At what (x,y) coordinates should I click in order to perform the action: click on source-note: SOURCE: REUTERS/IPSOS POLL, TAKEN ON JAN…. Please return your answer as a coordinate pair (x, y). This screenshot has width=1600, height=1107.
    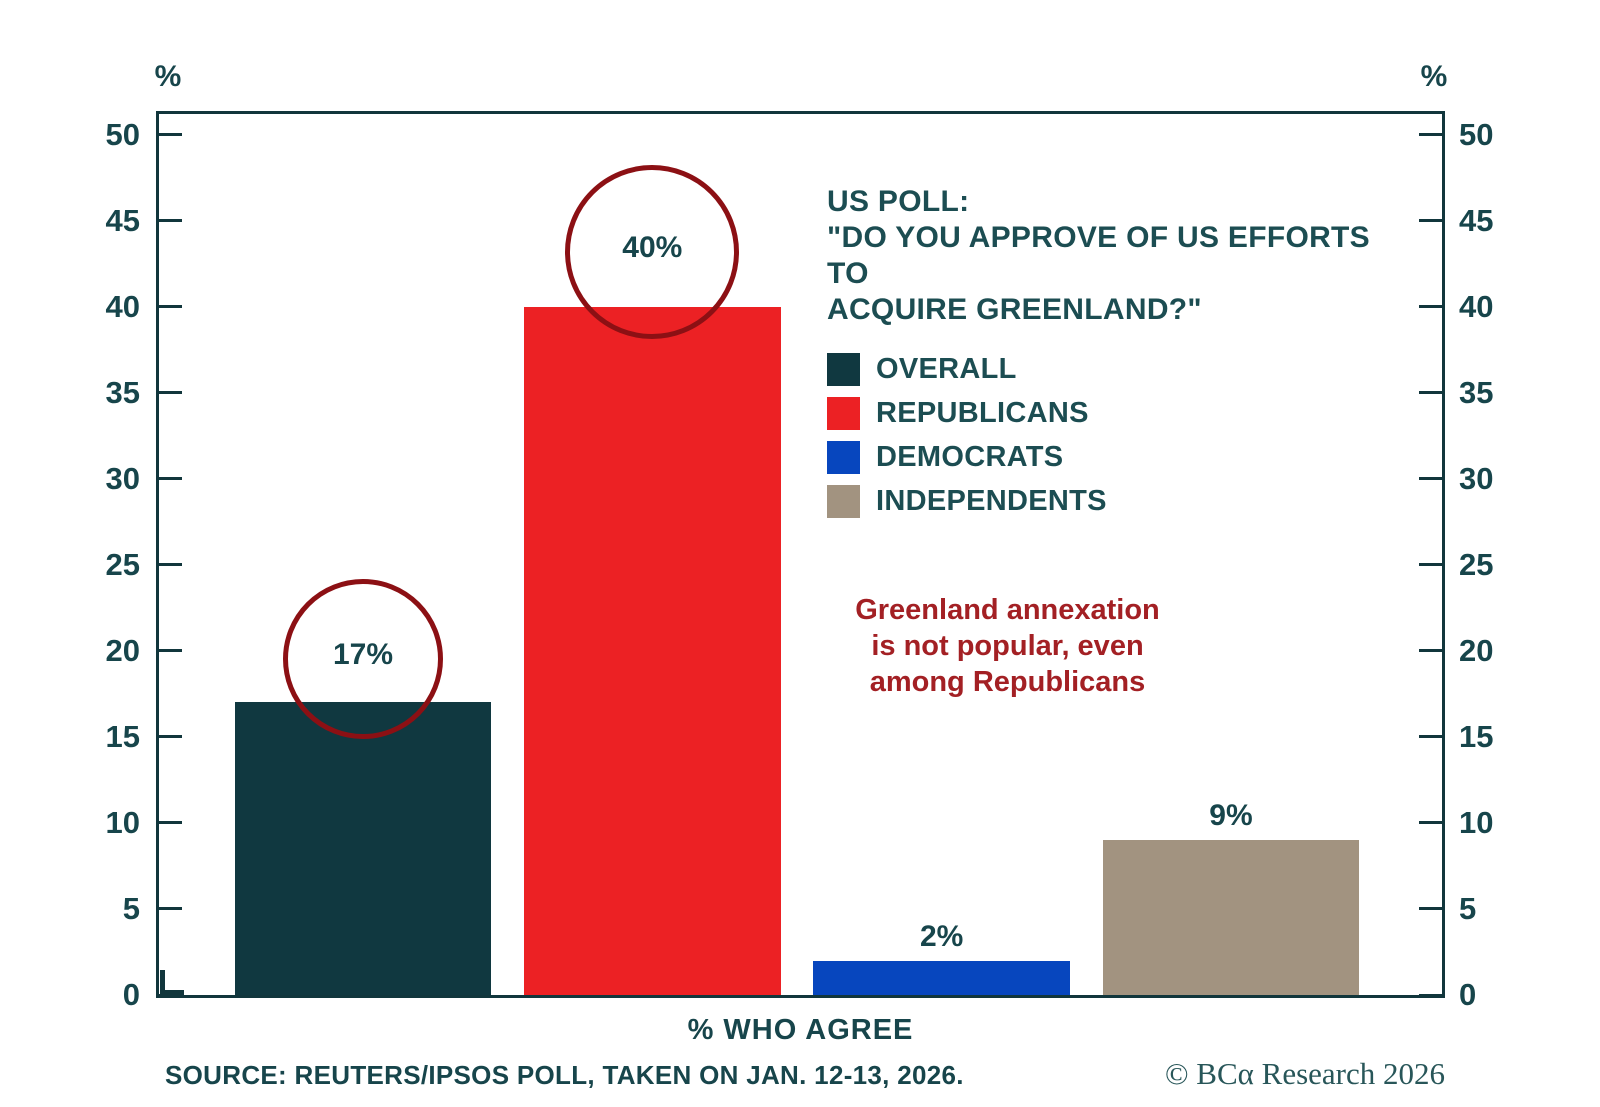
    Looking at the image, I should click on (564, 1075).